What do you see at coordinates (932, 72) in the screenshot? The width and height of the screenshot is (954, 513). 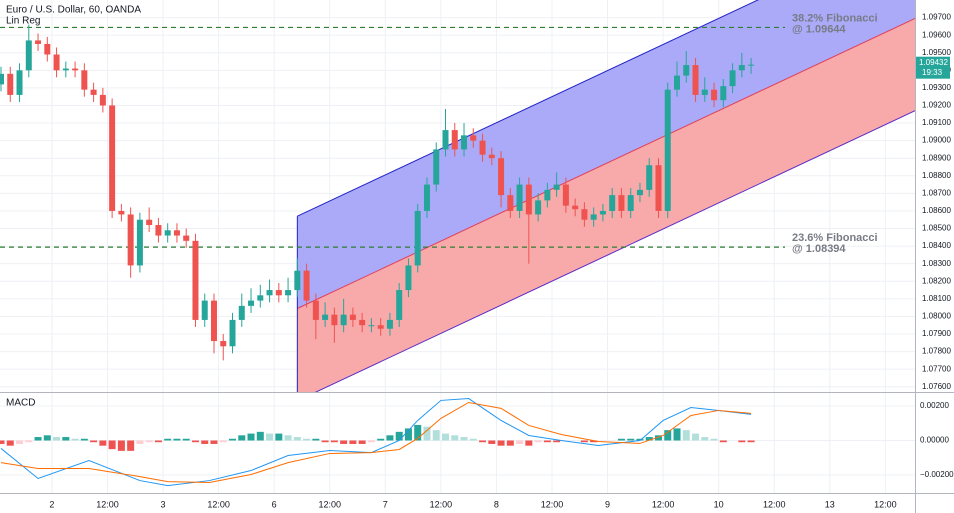 I see `countdown-label: 19:33` at bounding box center [932, 72].